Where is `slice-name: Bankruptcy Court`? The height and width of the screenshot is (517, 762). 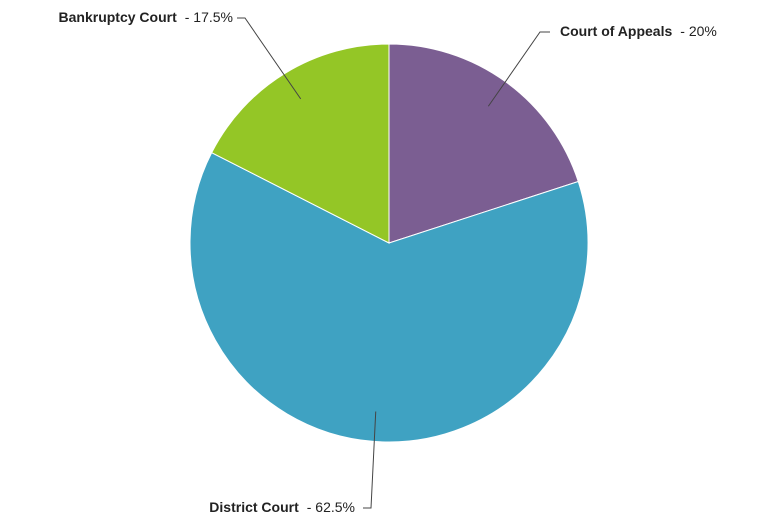 slice-name: Bankruptcy Court is located at coordinates (118, 17).